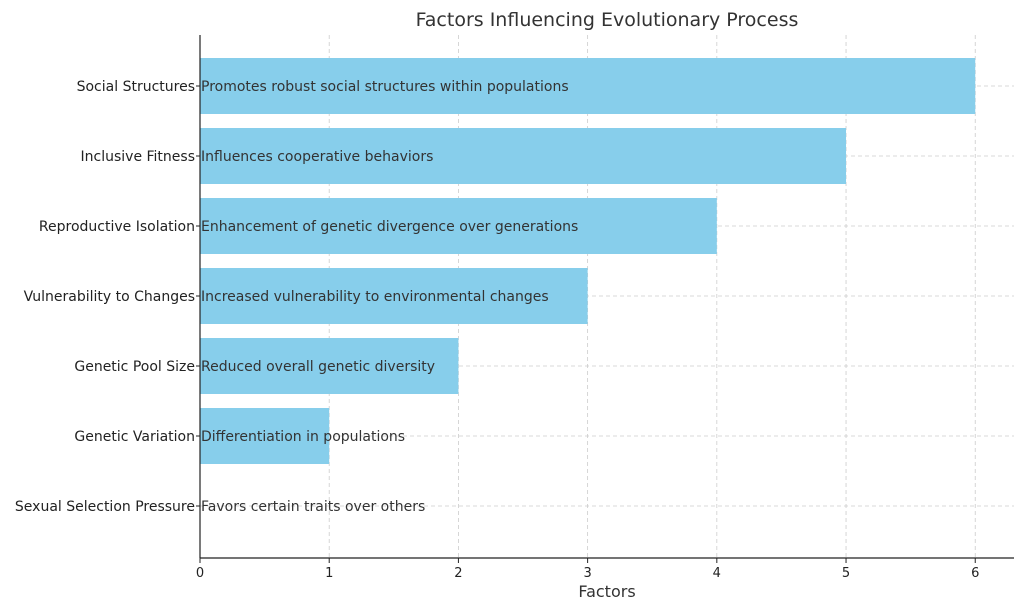 Image resolution: width=1024 pixels, height=611 pixels. I want to click on x-axis-label: Factors, so click(606, 591).